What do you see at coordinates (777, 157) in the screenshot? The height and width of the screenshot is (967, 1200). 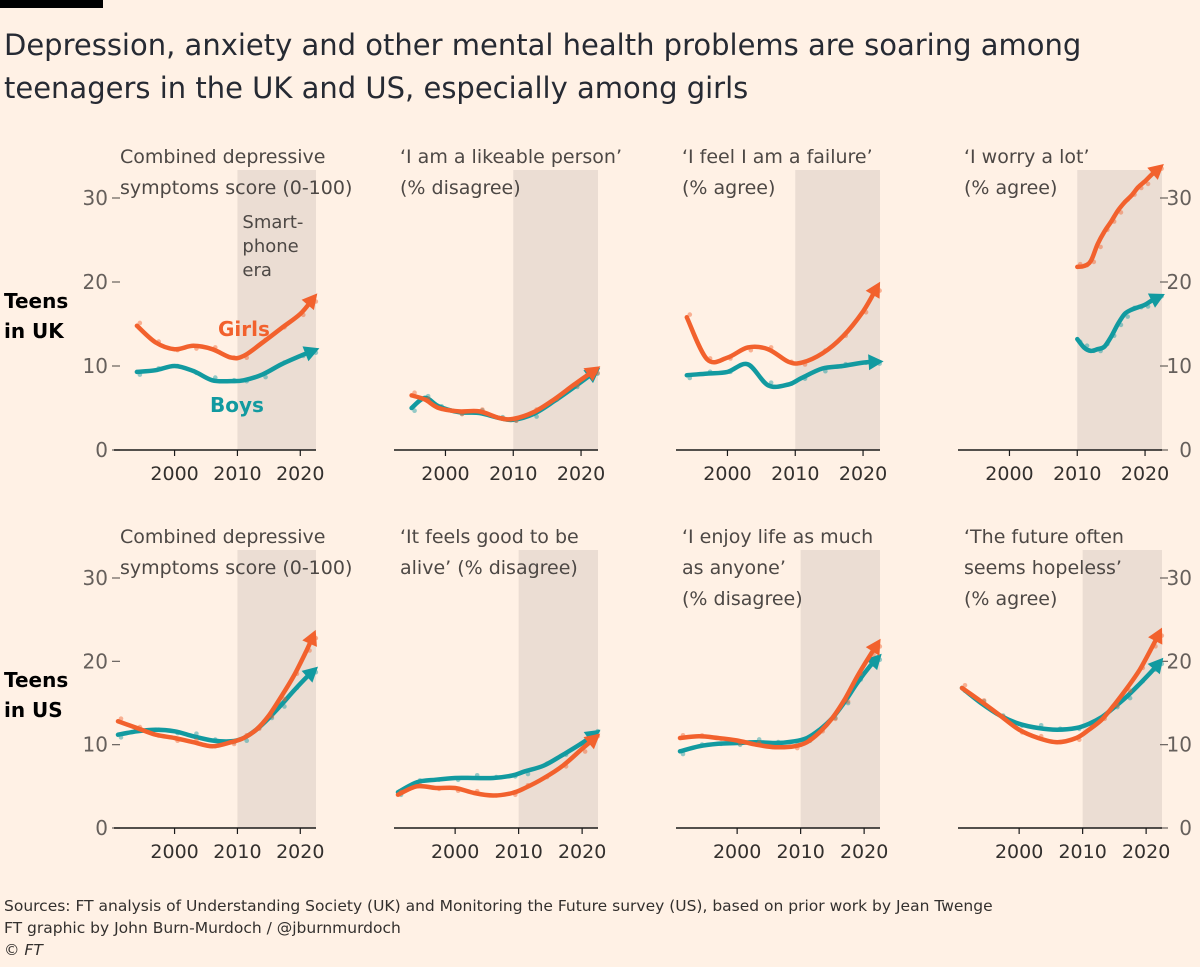 I see `panel-title-line: ‘I feel I am a failure’` at bounding box center [777, 157].